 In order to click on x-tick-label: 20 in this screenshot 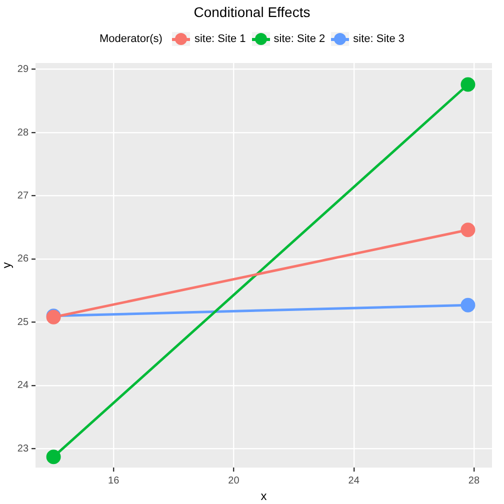, I will do `click(234, 480)`.